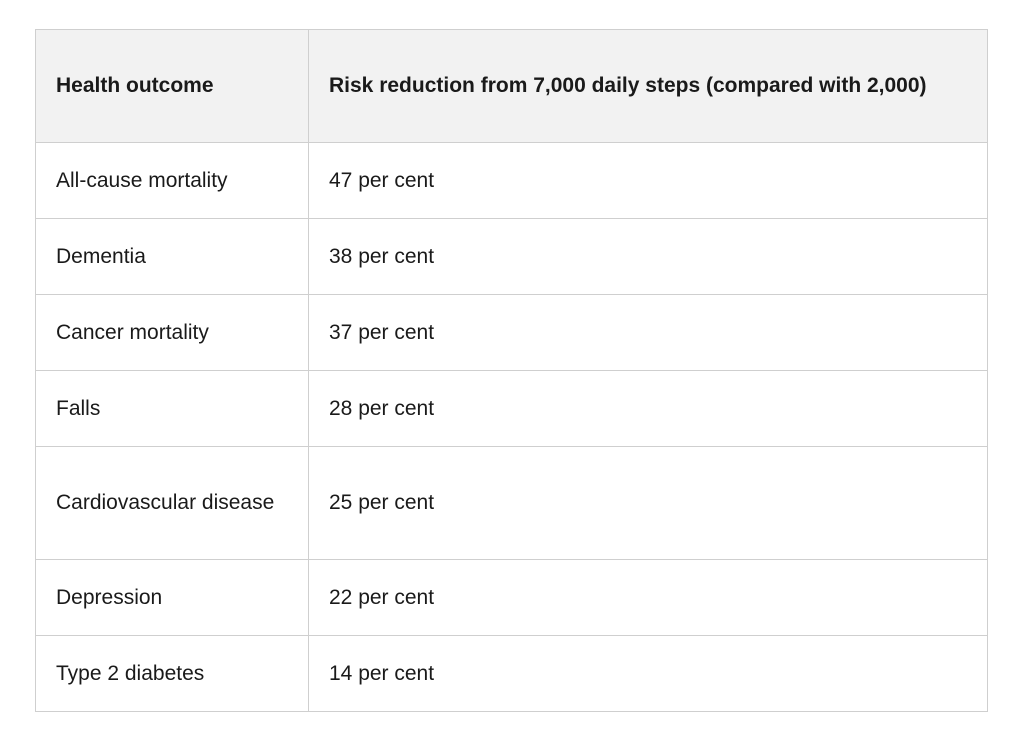 The width and height of the screenshot is (1024, 733). I want to click on table-row: Type 2 diabetes 14 per cent, so click(511, 673).